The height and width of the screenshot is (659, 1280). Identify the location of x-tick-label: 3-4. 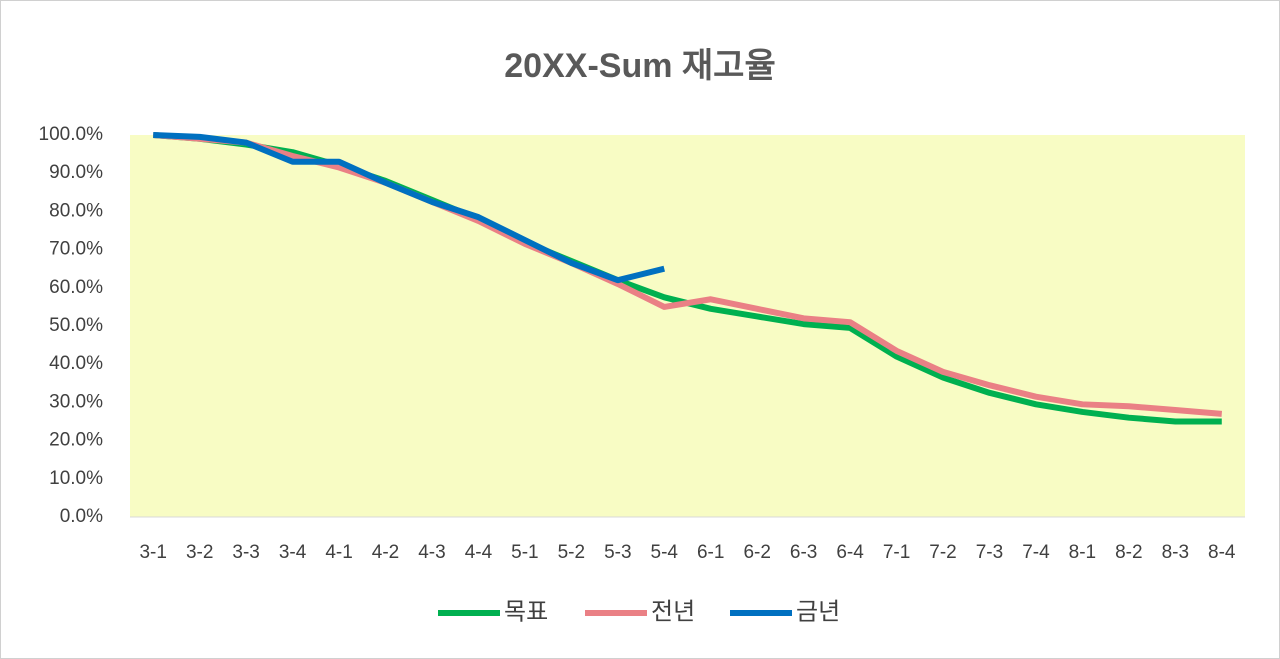
(293, 552).